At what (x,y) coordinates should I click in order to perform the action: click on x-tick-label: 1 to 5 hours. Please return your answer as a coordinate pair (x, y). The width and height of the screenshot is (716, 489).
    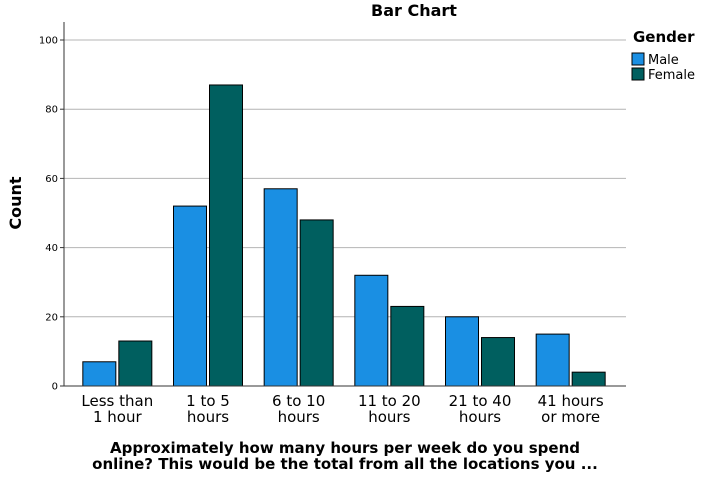
    Looking at the image, I should click on (208, 409).